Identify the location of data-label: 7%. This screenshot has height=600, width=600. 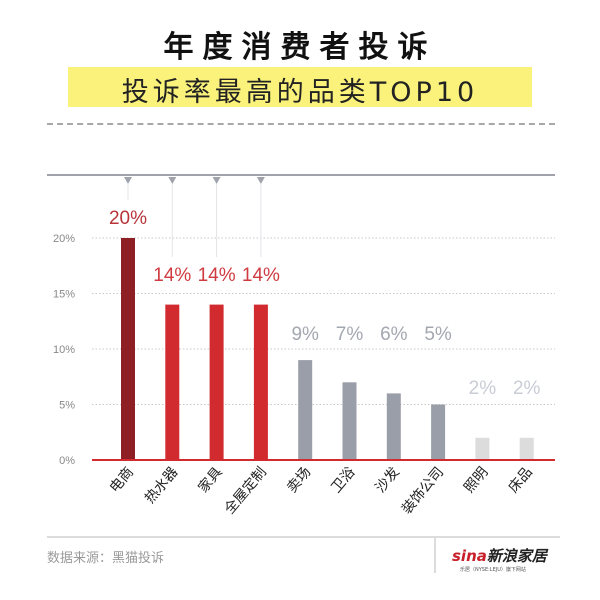
(350, 334).